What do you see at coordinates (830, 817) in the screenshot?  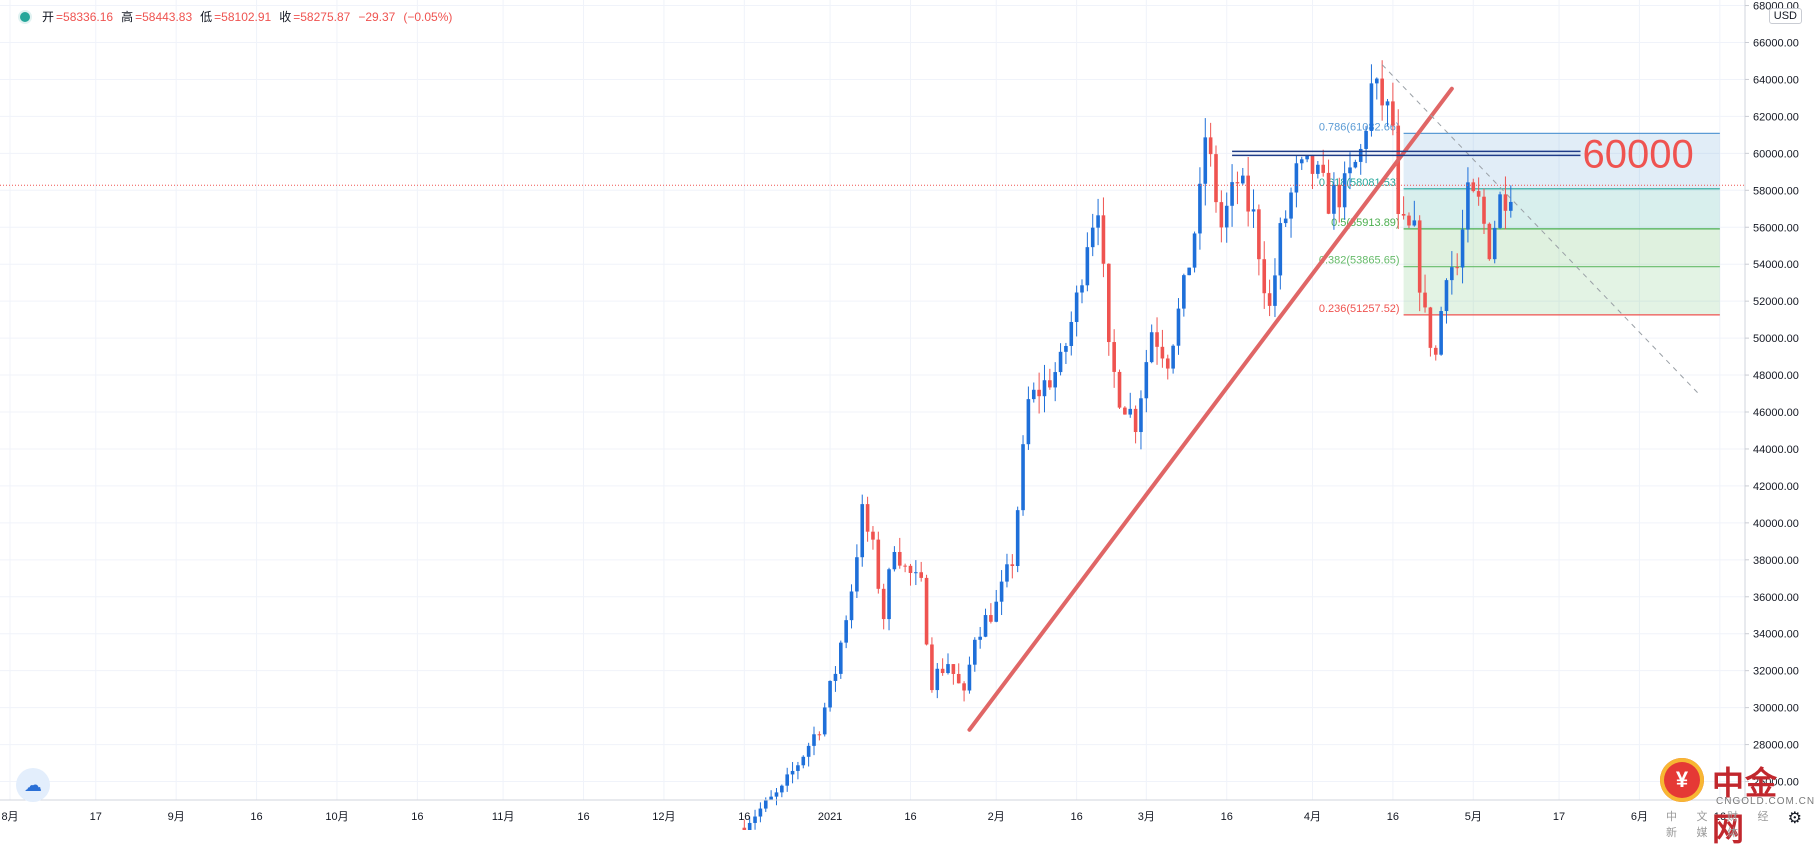 I see `x-tick-label: 2021` at bounding box center [830, 817].